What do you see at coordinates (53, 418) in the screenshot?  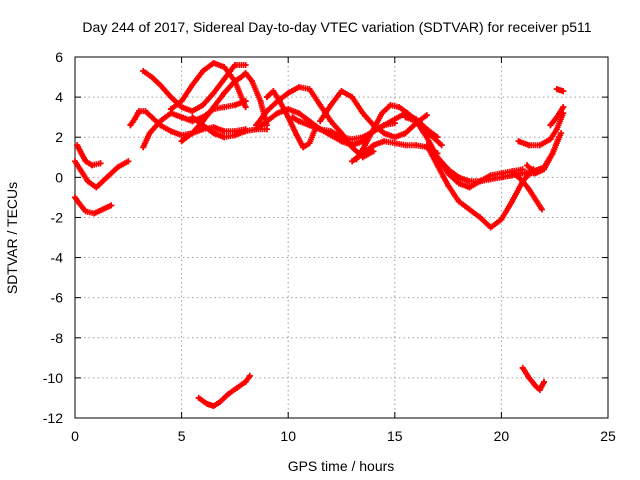 I see `y-tick-label: -12` at bounding box center [53, 418].